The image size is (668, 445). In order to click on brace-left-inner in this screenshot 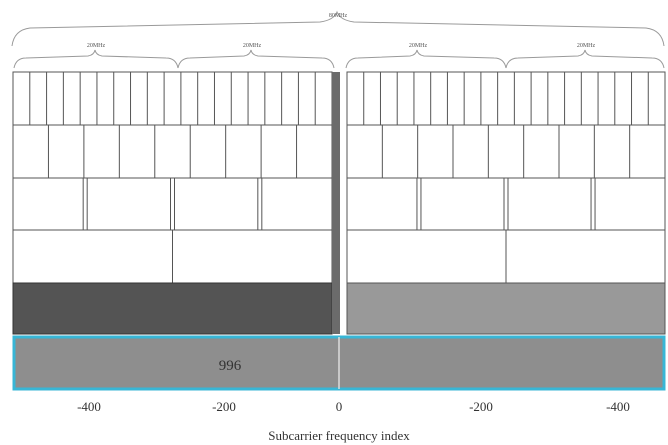, I will do `click(256, 59)`.